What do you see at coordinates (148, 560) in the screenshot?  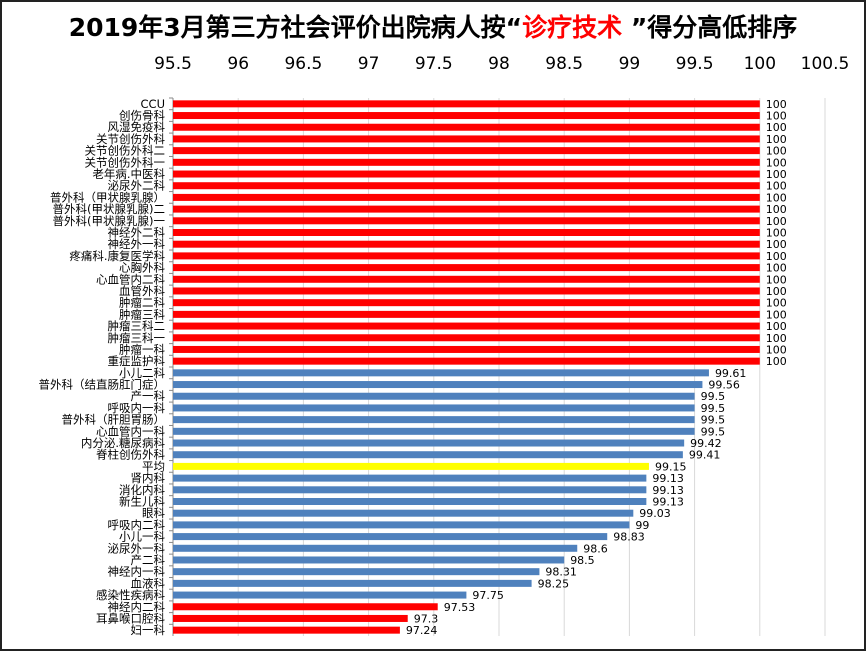 I see `y-tick-label: 产二科` at bounding box center [148, 560].